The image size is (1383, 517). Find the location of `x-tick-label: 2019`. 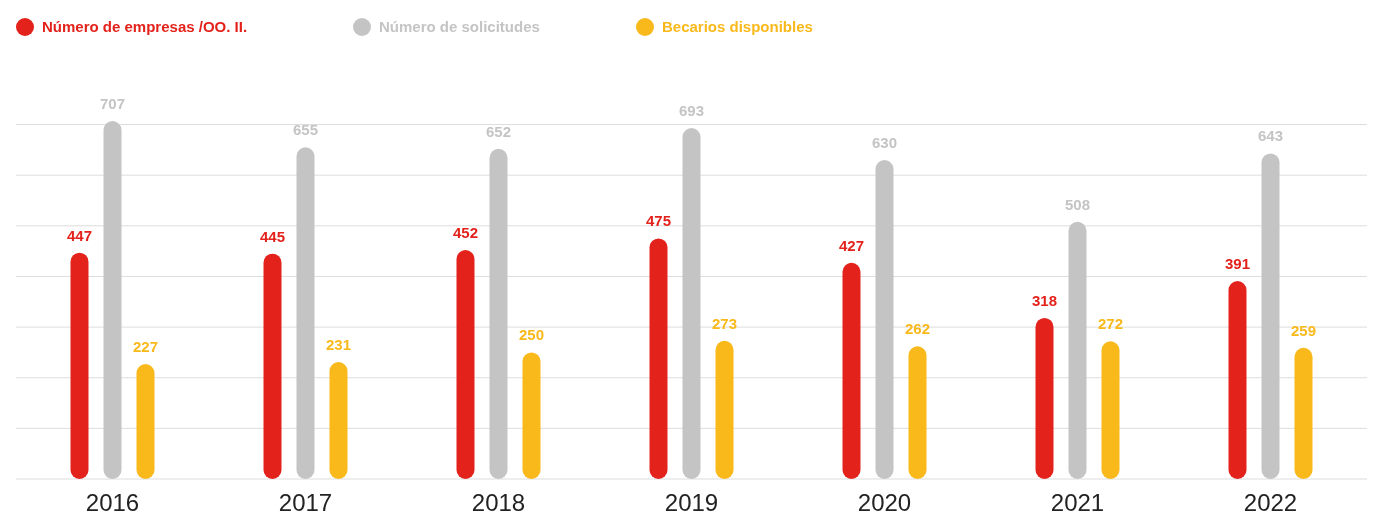

x-tick-label: 2019 is located at coordinates (691, 502).